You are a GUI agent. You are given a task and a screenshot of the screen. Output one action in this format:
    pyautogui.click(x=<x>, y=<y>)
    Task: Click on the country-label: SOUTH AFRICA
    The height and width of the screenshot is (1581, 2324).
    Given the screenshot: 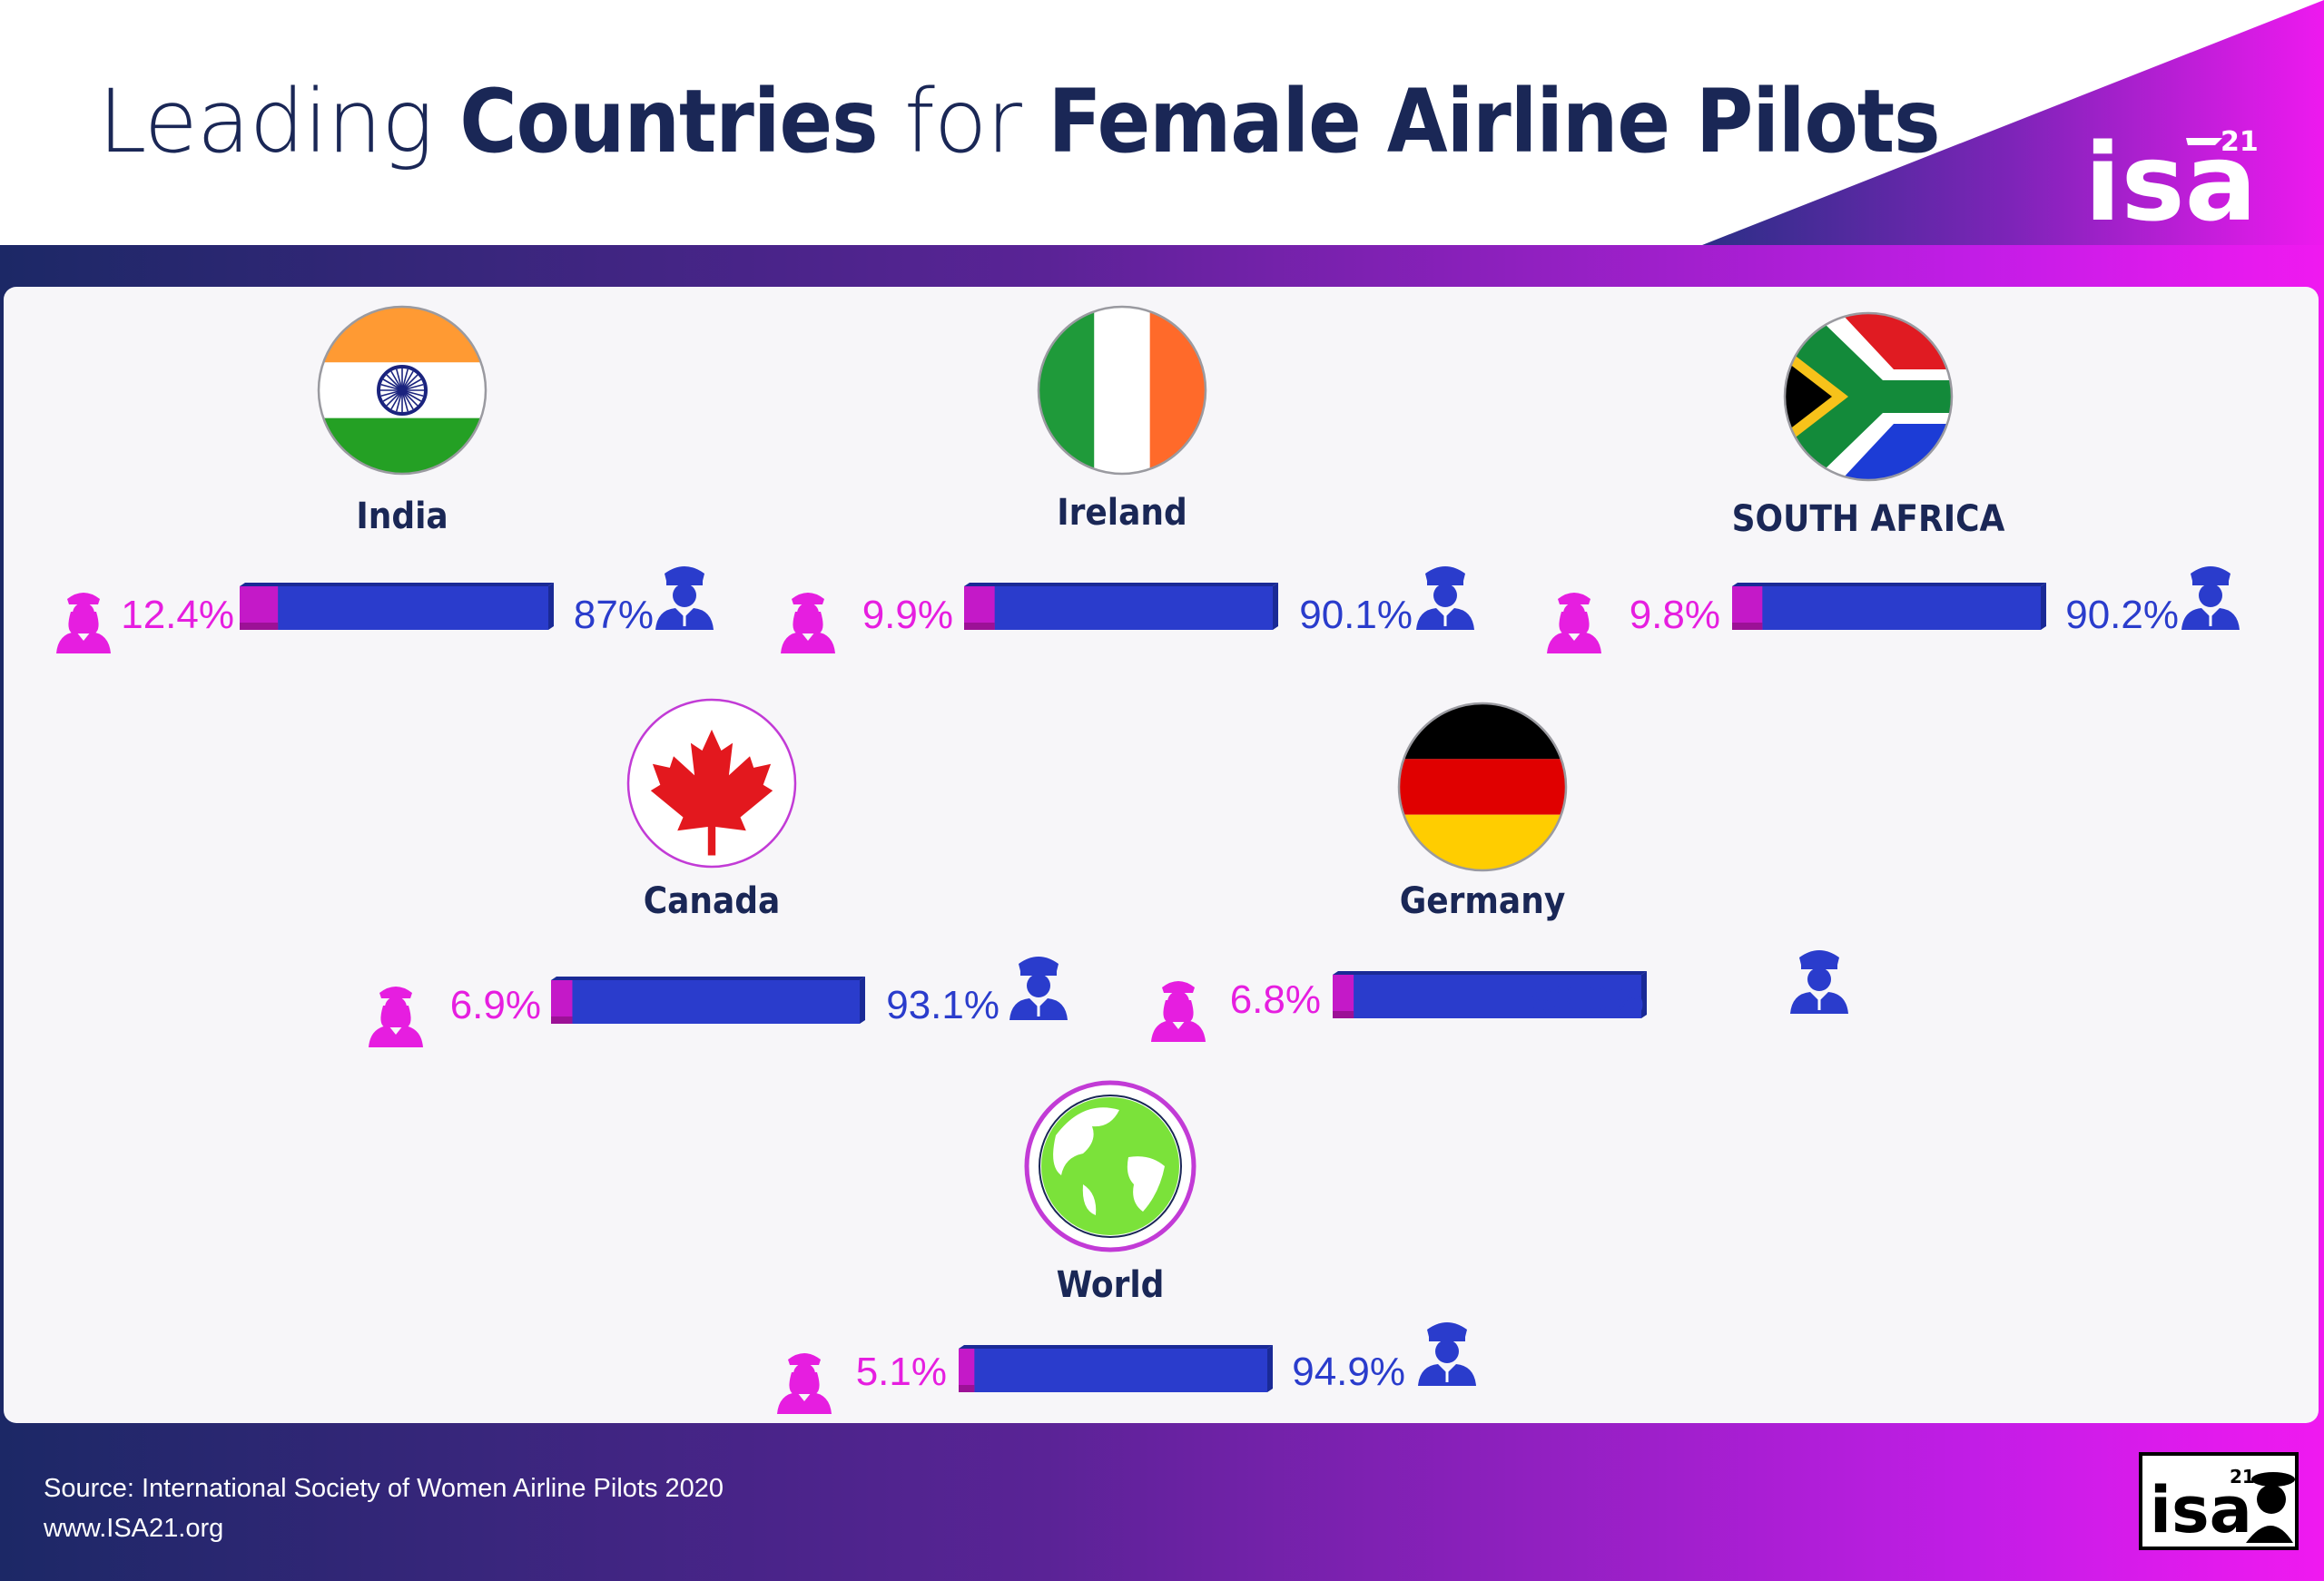 What is the action you would take?
    pyautogui.click(x=1868, y=519)
    